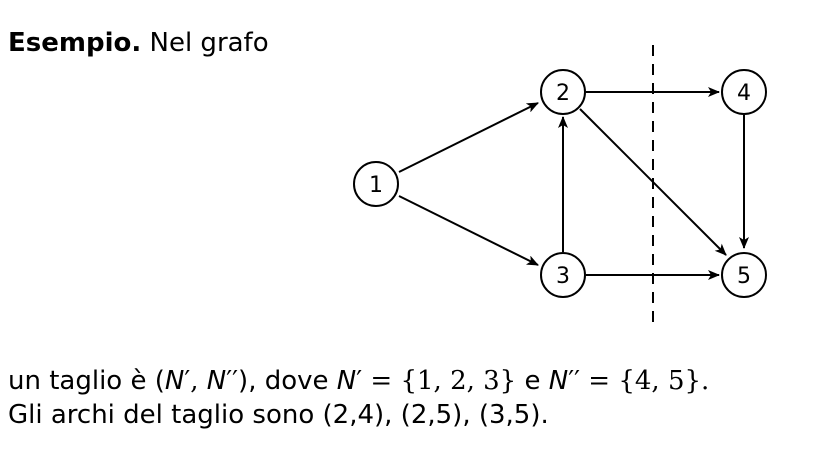  I want to click on node-2-label: 2, so click(563, 93).